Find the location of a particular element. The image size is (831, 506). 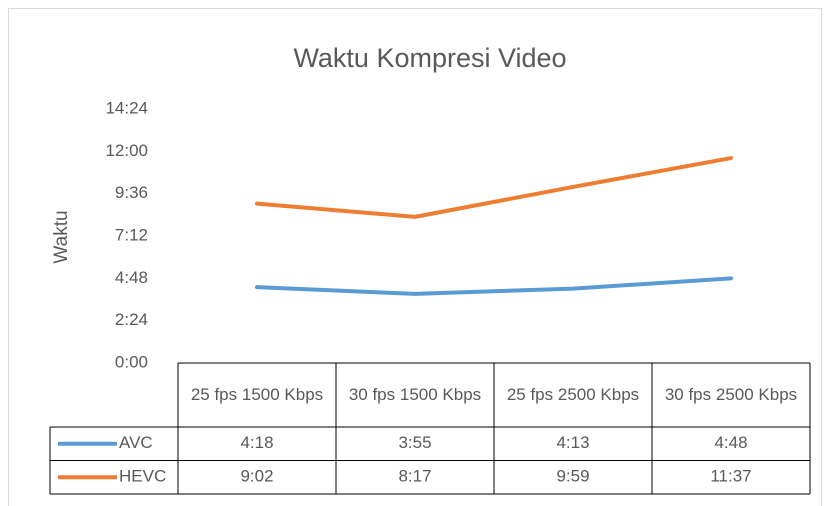

legend-label: HEVC is located at coordinates (142, 476).